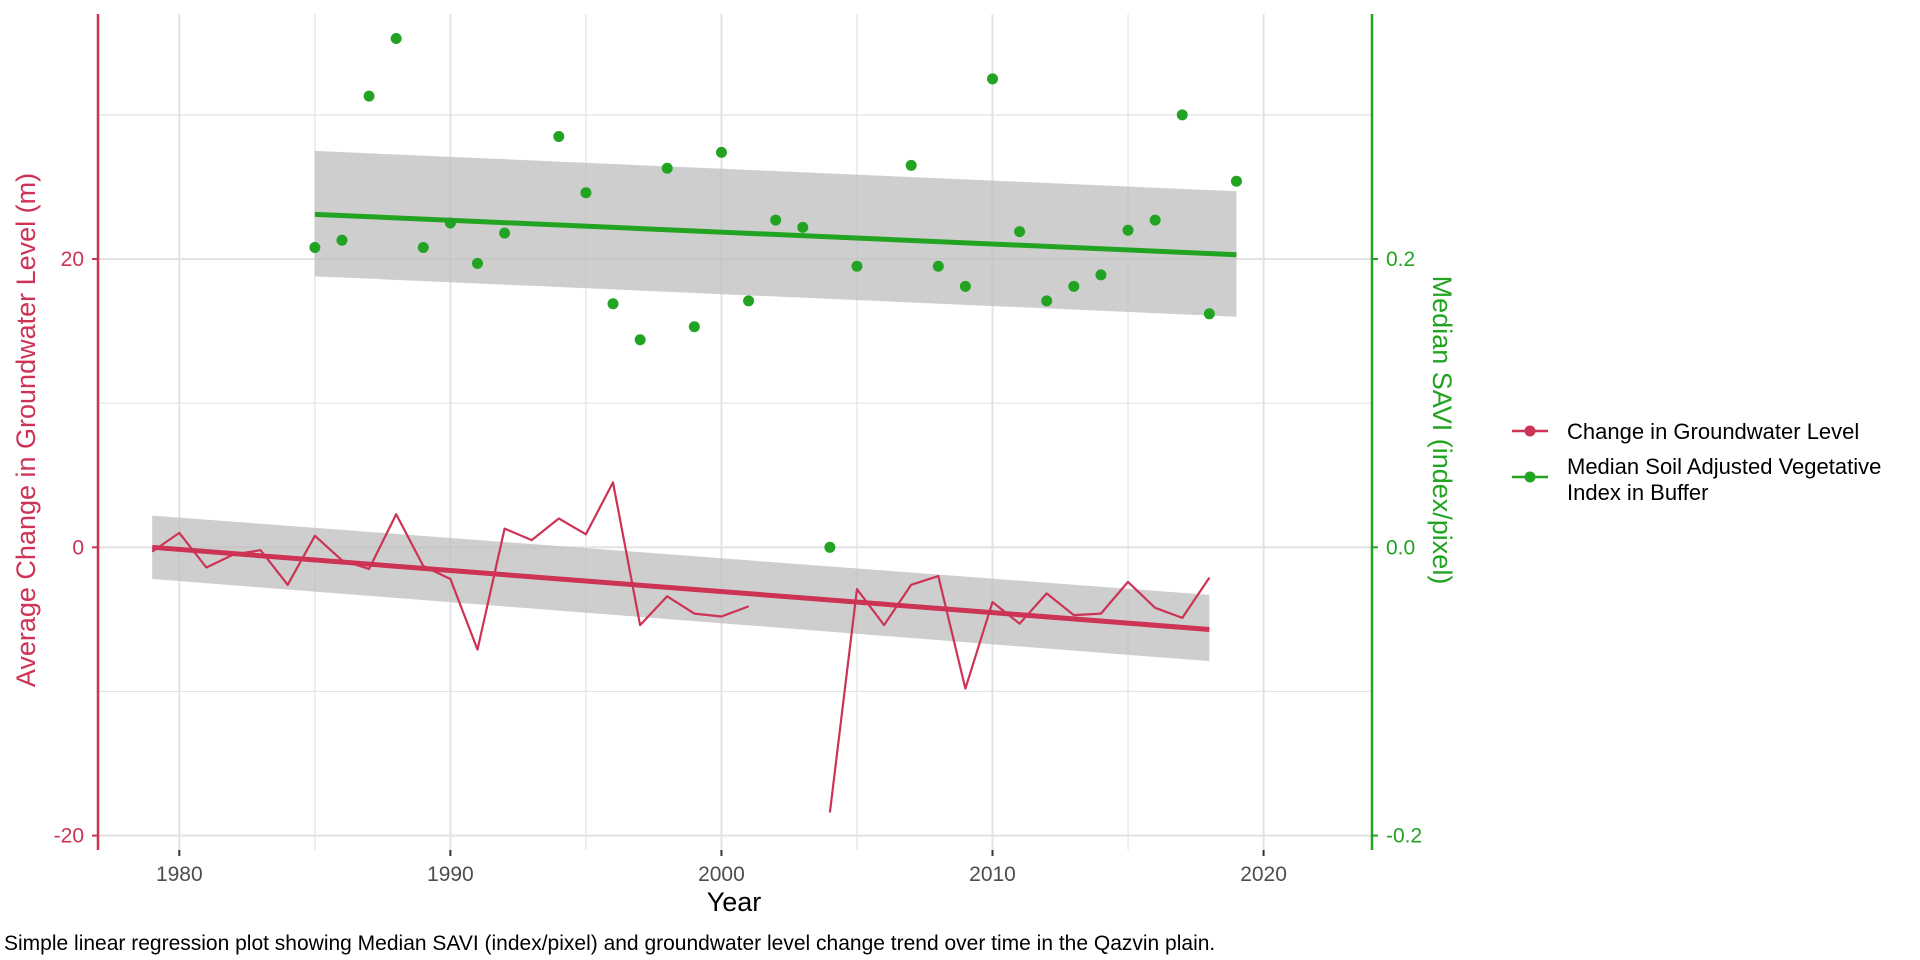 The height and width of the screenshot is (960, 1920). I want to click on y2-tick-label: -0.2, so click(1404, 836).